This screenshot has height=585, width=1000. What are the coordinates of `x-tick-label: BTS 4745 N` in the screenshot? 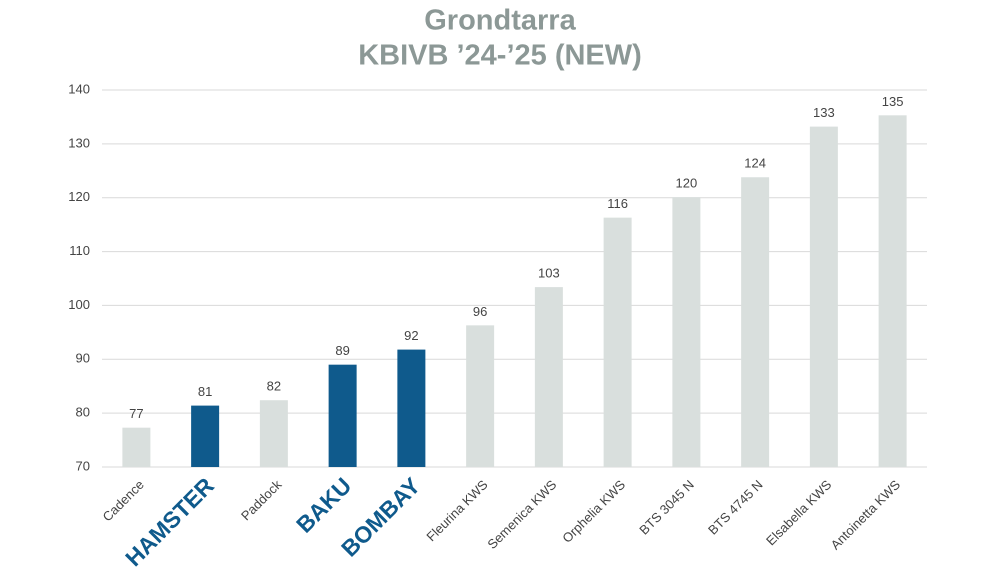 It's located at (735, 507).